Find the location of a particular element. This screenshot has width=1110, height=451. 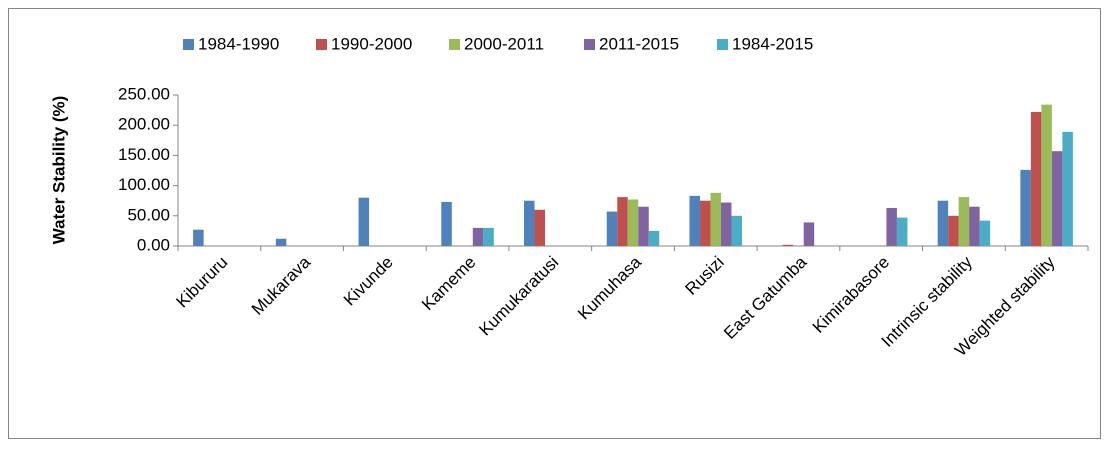

y-tick-label: 0.00 is located at coordinates (153, 244).